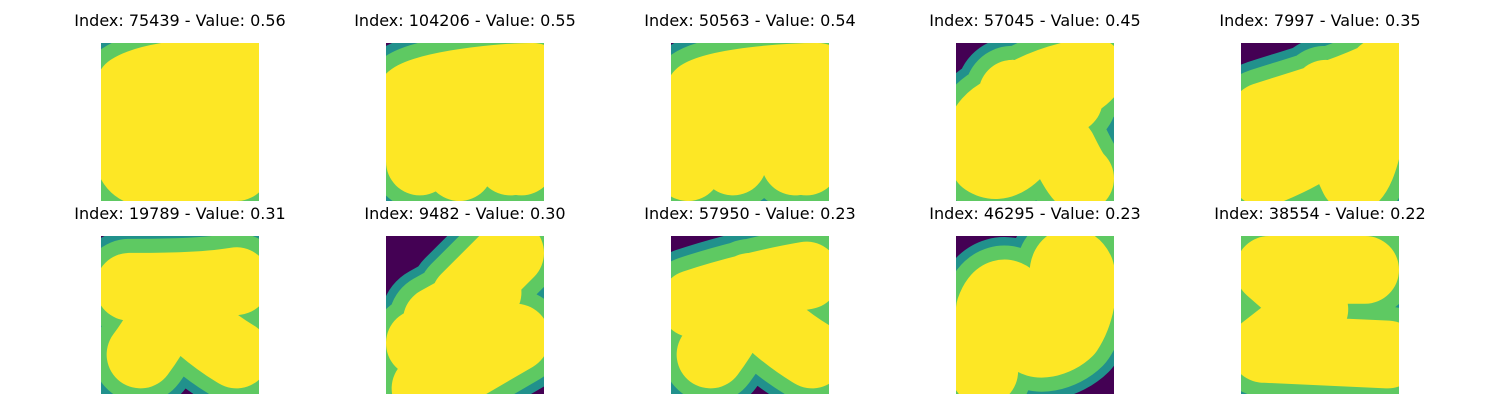  Describe the element at coordinates (1320, 213) in the screenshot. I see `panel-title: Index: 38554 - Value: 0.22` at that location.